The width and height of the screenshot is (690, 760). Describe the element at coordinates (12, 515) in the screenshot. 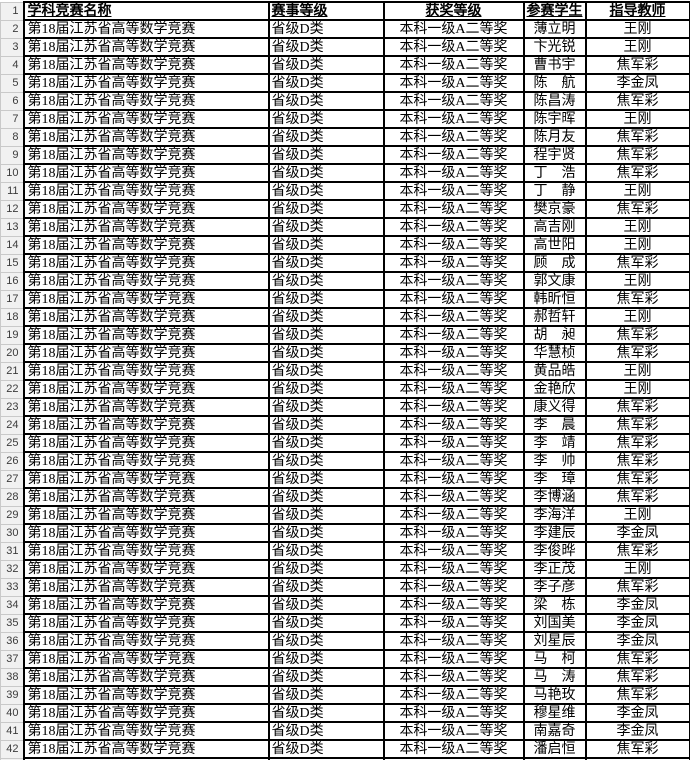

I see `row-number: 29` at that location.